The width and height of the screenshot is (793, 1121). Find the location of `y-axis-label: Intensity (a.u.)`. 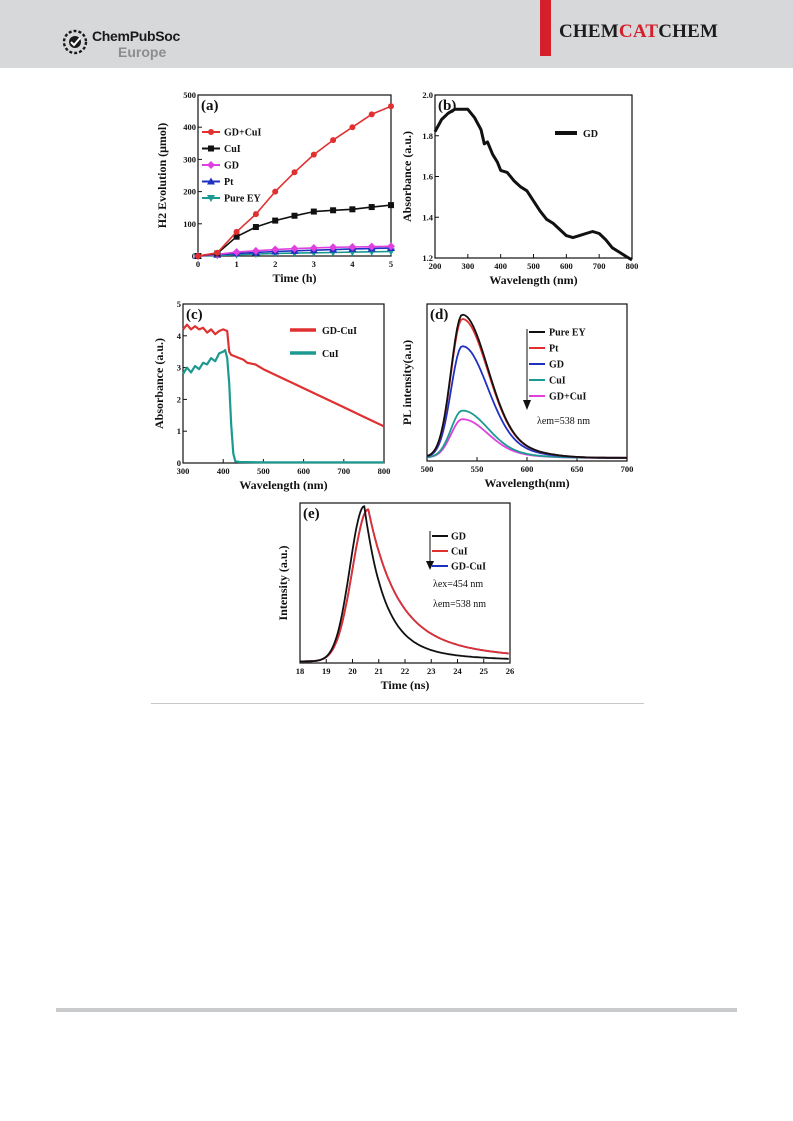

y-axis-label: Intensity (a.u.) is located at coordinates (283, 582).